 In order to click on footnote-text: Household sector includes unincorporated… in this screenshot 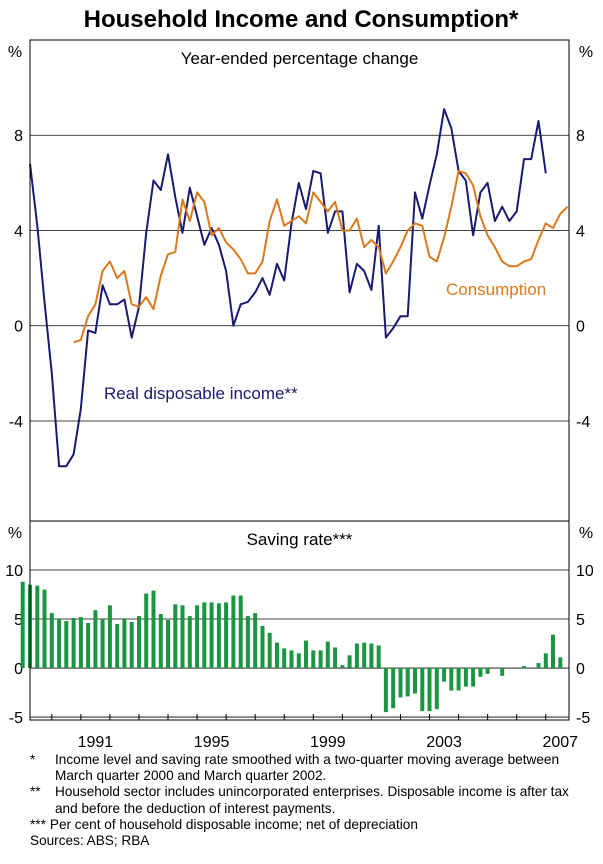, I will do `click(312, 800)`.